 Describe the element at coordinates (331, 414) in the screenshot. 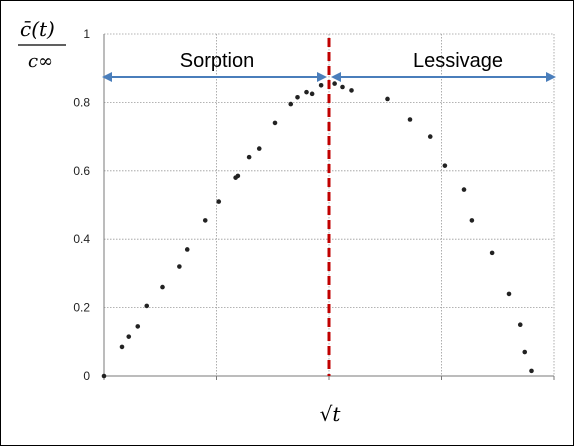

I see `x-axis-label: √t` at that location.